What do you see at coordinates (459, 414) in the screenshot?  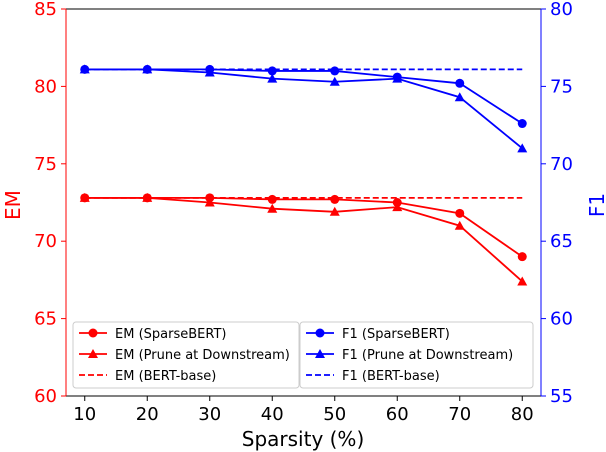 I see `x-tick-label: 70` at bounding box center [459, 414].